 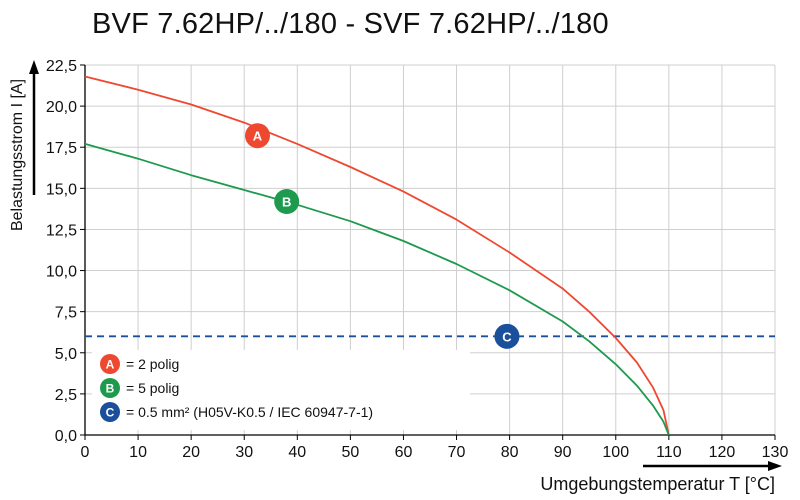 I want to click on legend-background, so click(x=281, y=390).